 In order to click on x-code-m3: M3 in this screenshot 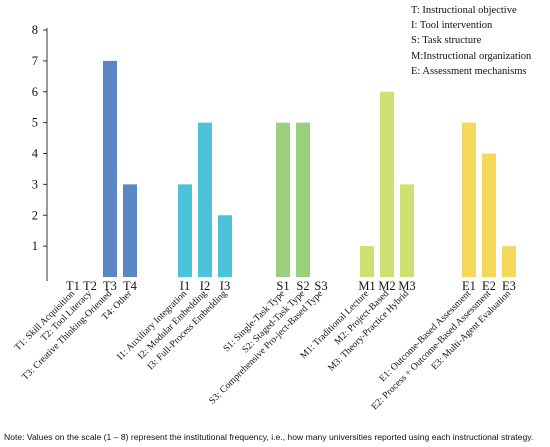, I will do `click(406, 286)`.